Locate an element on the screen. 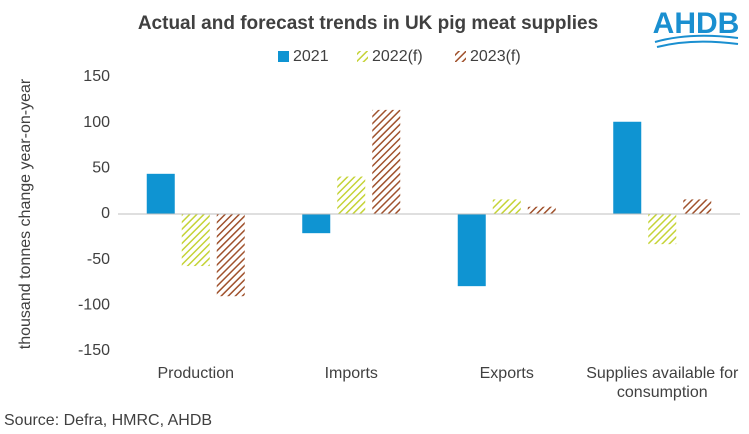 The height and width of the screenshot is (434, 749). legend-label: 2021 is located at coordinates (311, 56).